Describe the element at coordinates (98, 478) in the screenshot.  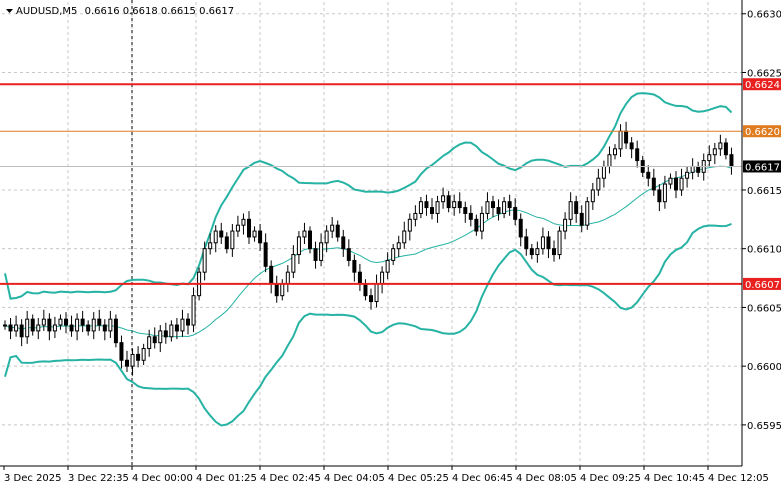
I see `x-tick-label: 3 Dec 22:35` at that location.